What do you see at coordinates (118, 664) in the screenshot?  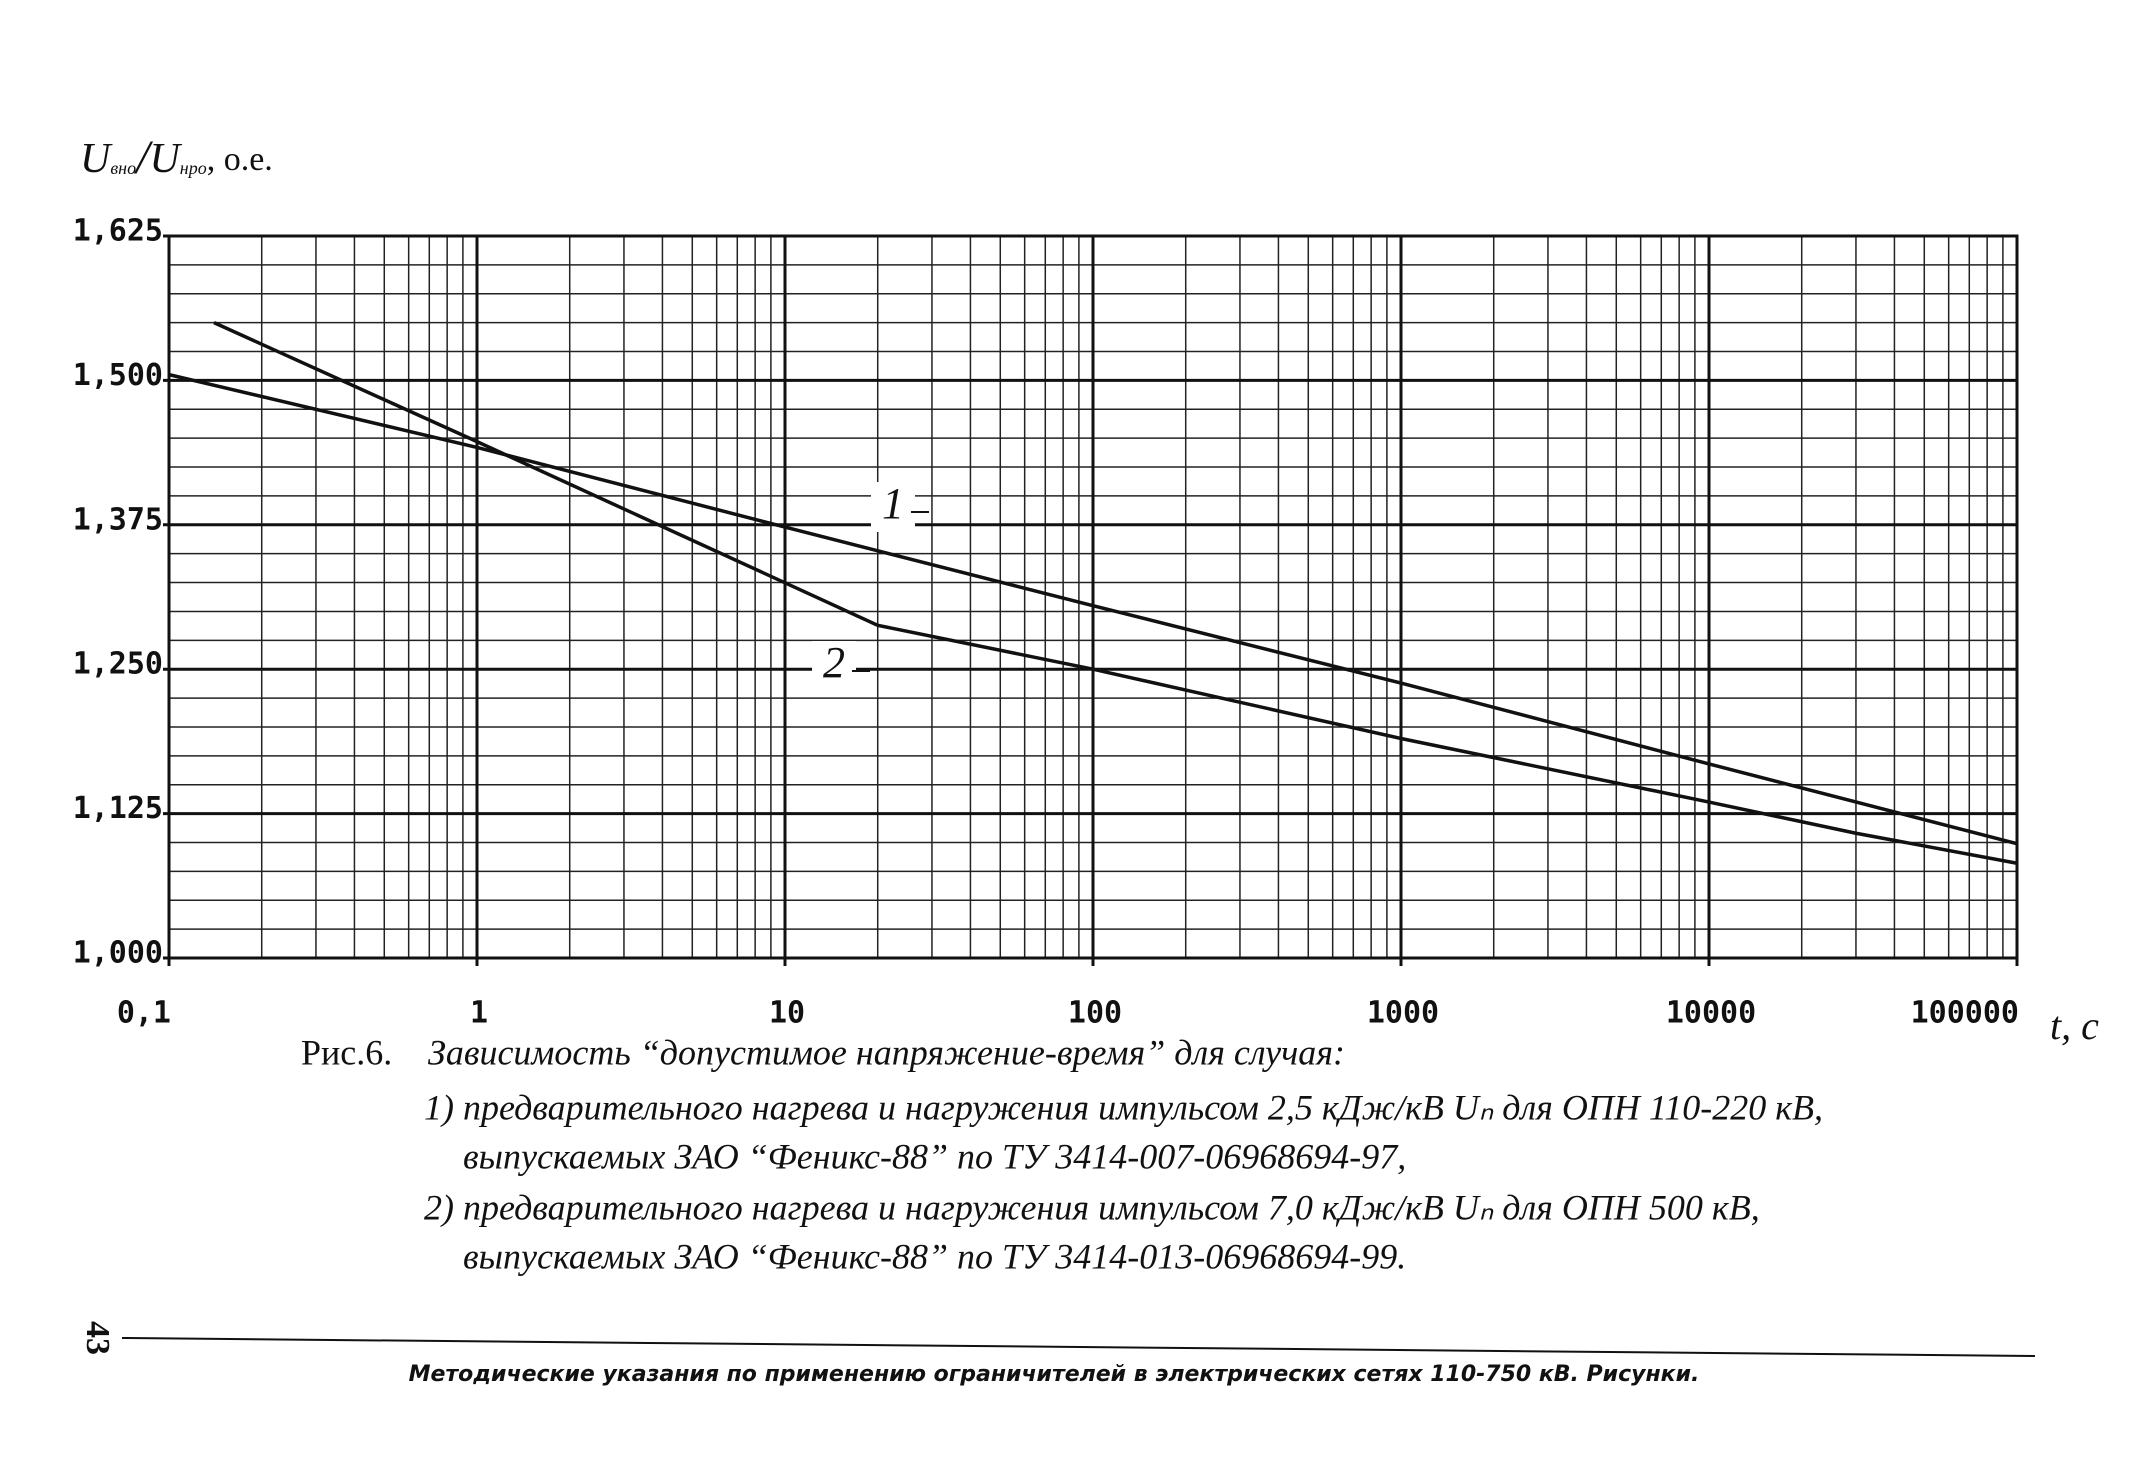 I see `y-tick-label: 1,250` at bounding box center [118, 664].